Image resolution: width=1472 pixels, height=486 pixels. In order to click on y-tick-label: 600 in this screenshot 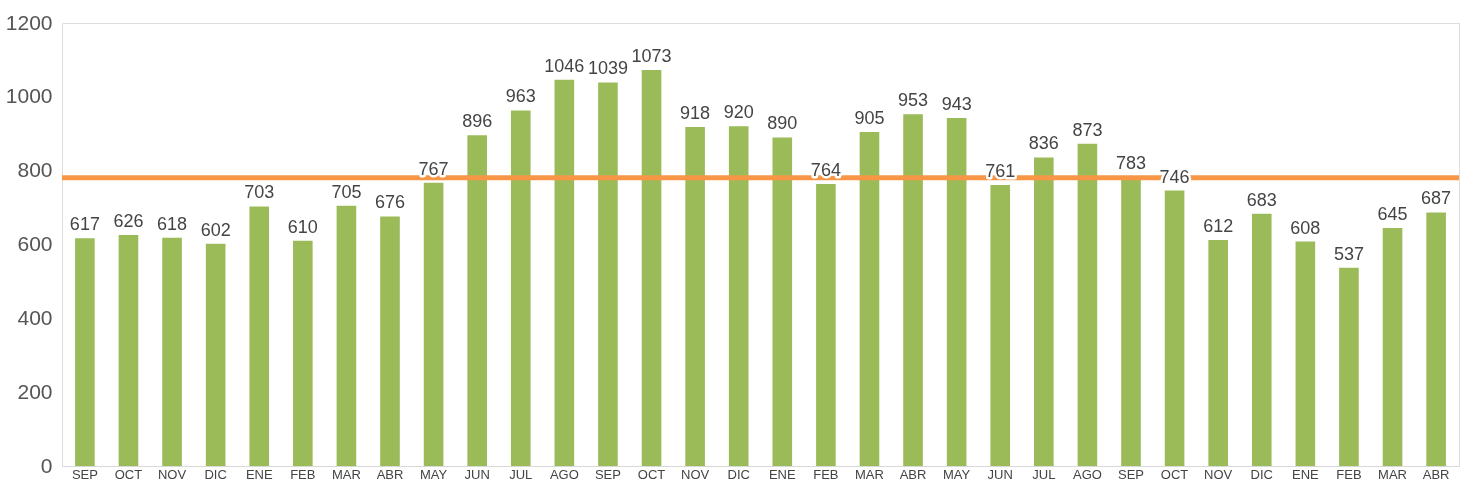, I will do `click(35, 243)`.